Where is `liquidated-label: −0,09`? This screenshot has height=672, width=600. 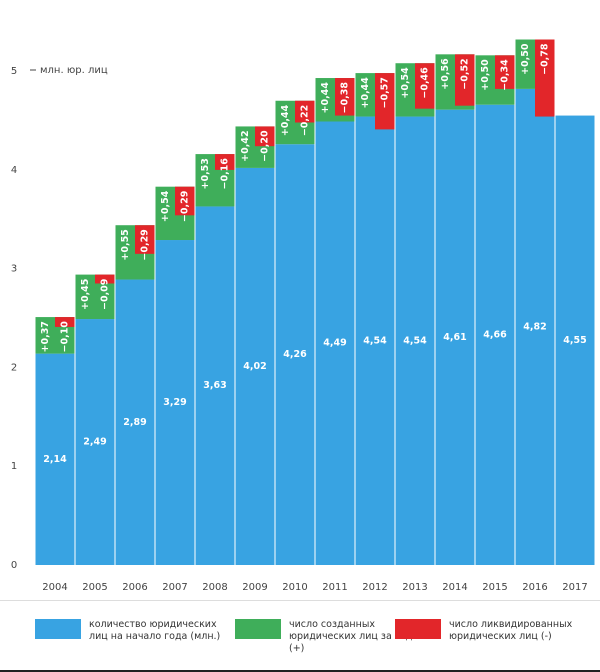 liquidated-label: −0,09 is located at coordinates (104, 294).